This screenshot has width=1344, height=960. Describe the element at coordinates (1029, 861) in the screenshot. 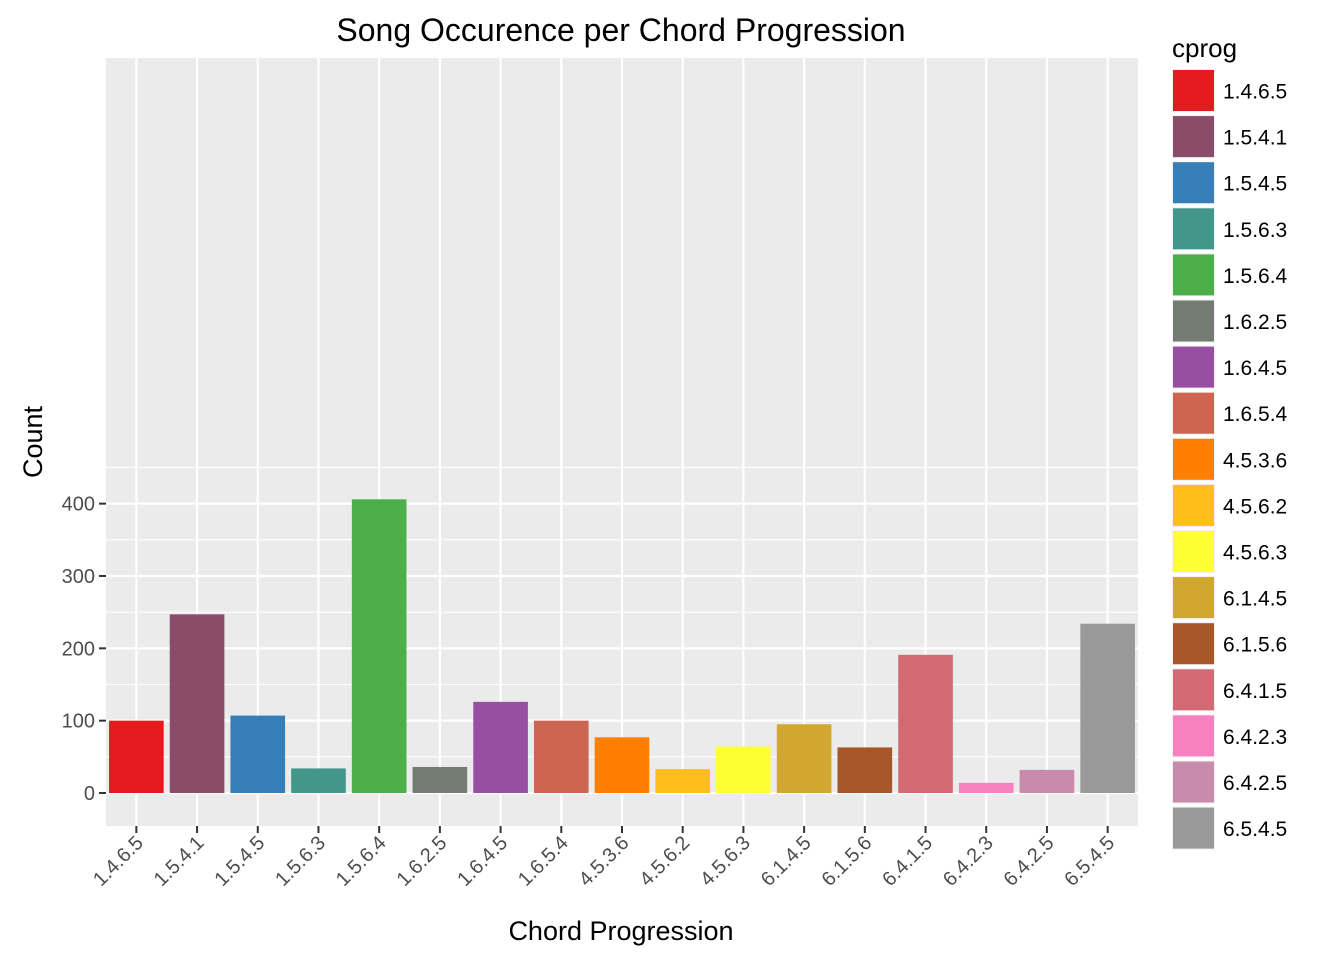

I see `x-tick-label: 6.4.2.5` at that location.